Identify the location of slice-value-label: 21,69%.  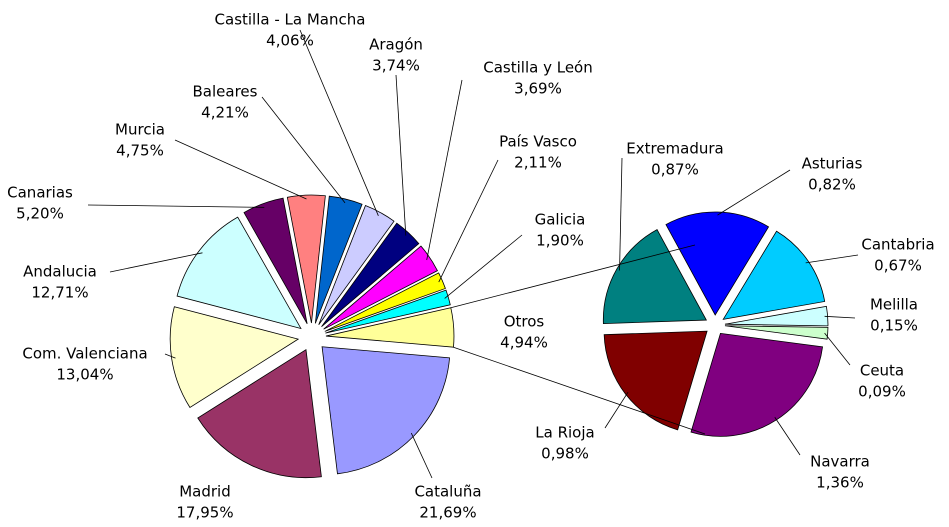
(447, 513).